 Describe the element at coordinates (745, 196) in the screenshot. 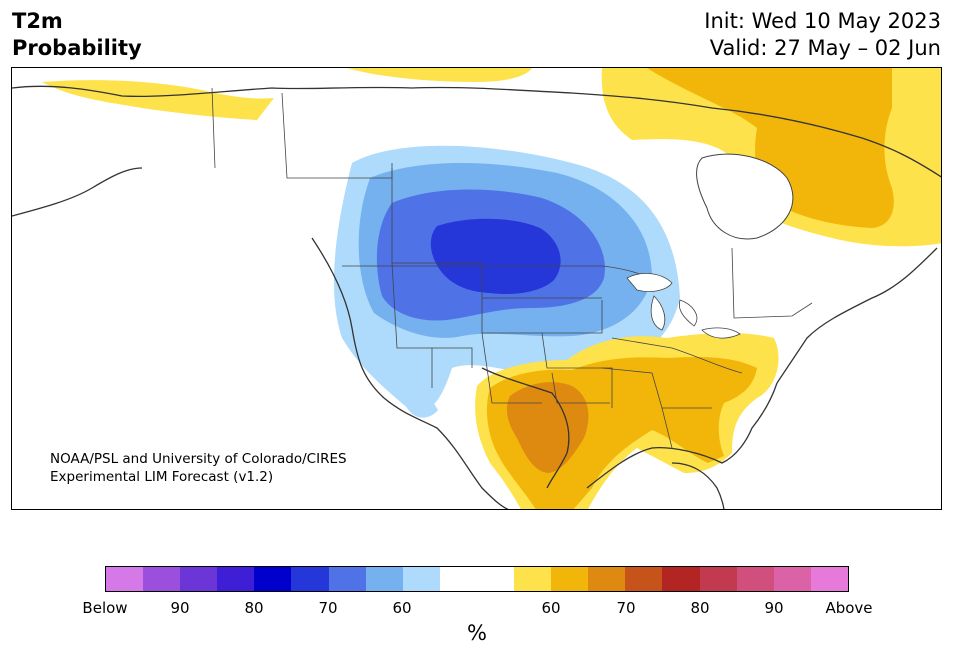

I see `hudson-bay` at that location.